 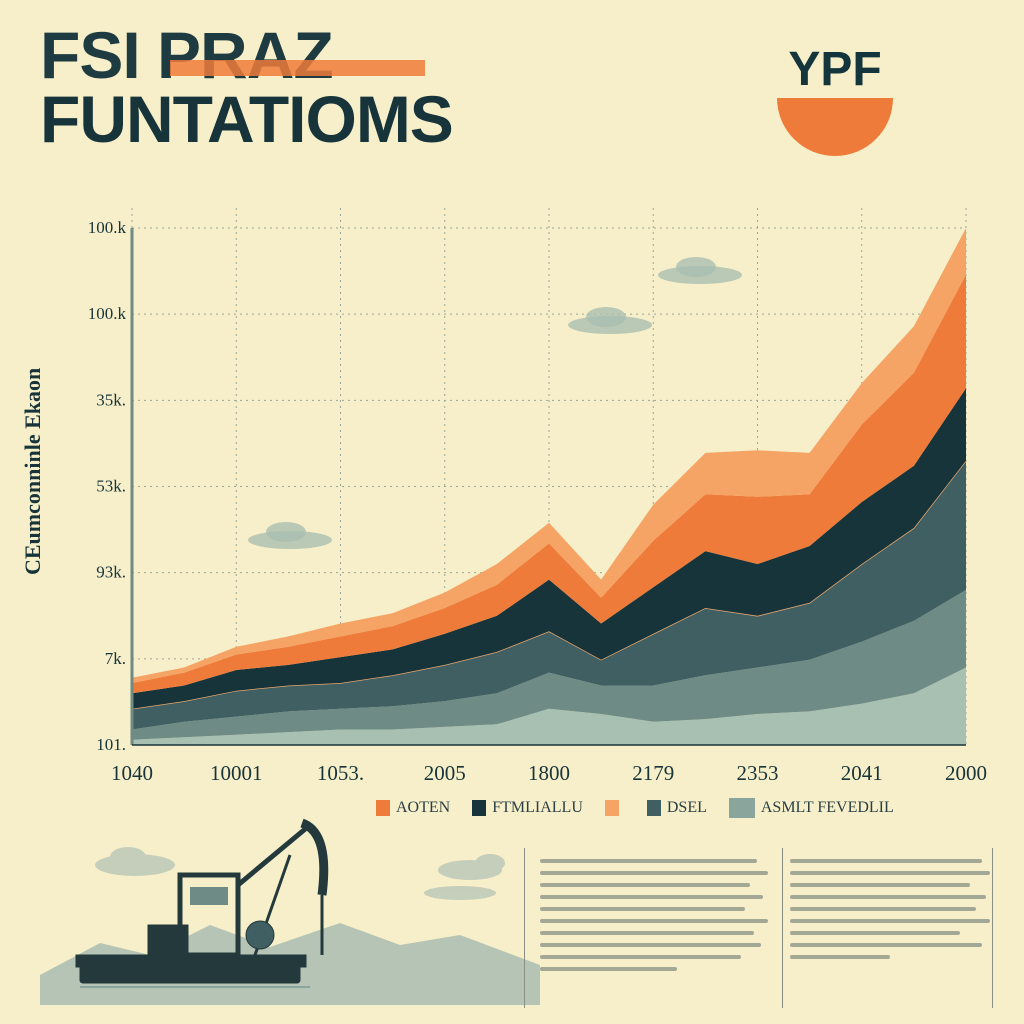 What do you see at coordinates (236, 773) in the screenshot?
I see `x-tick-label: 10001` at bounding box center [236, 773].